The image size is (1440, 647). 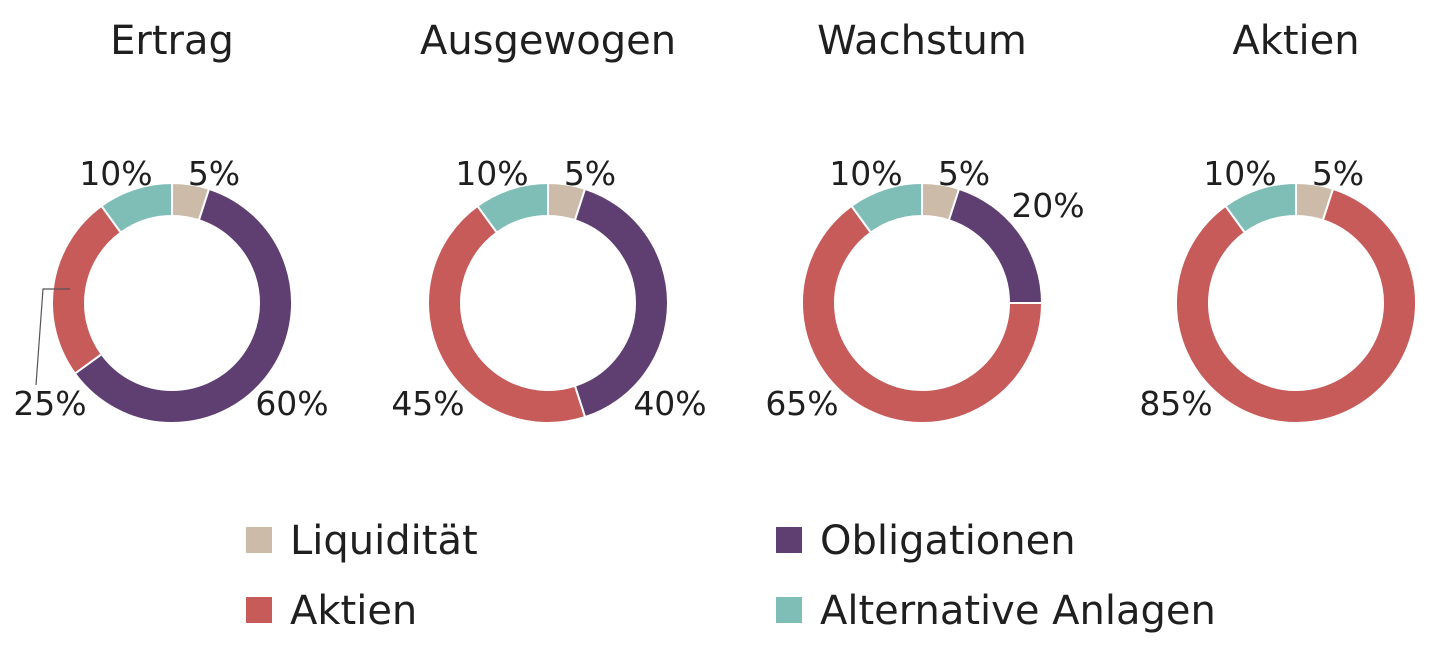 What do you see at coordinates (948, 541) in the screenshot?
I see `legend-label: Obligationen` at bounding box center [948, 541].